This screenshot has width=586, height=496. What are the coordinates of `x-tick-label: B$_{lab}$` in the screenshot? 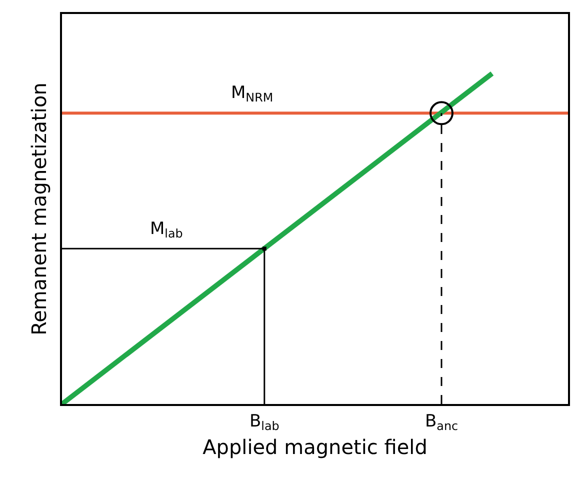 It's located at (264, 422).